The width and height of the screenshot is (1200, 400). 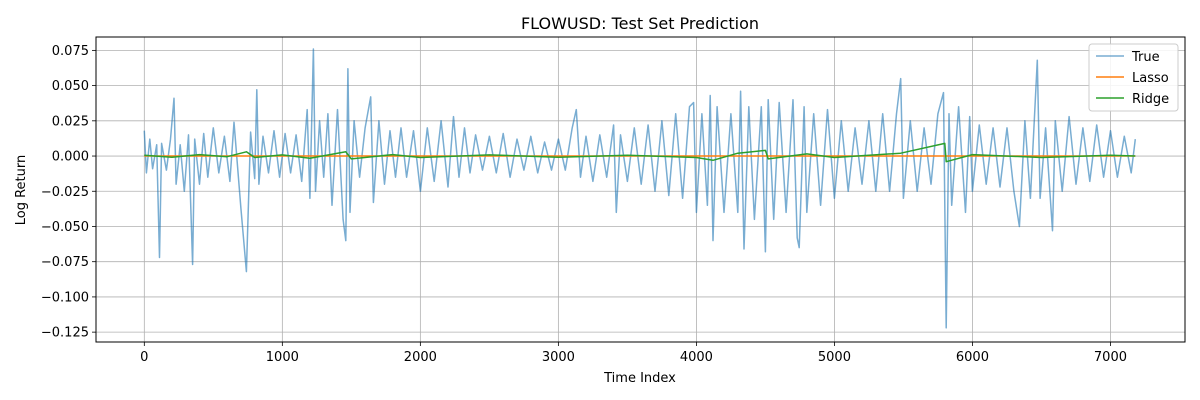 What do you see at coordinates (972, 357) in the screenshot?
I see `x-tick-label: 6000` at bounding box center [972, 357].